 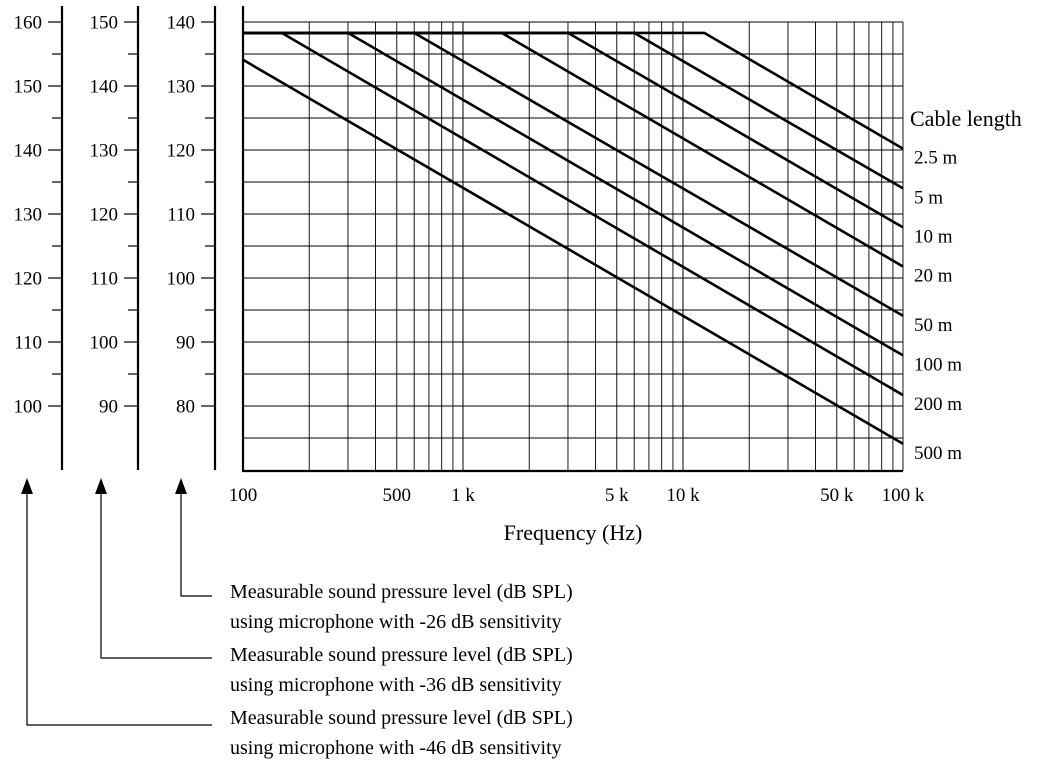 What do you see at coordinates (933, 325) in the screenshot?
I see `cable-label: 50 m` at bounding box center [933, 325].